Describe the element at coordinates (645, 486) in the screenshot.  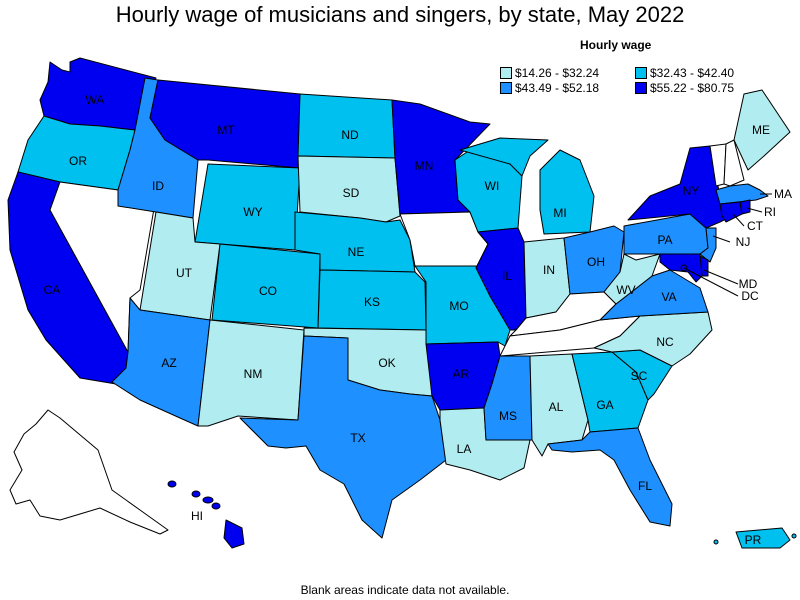
I see `label-fl: FL` at that location.